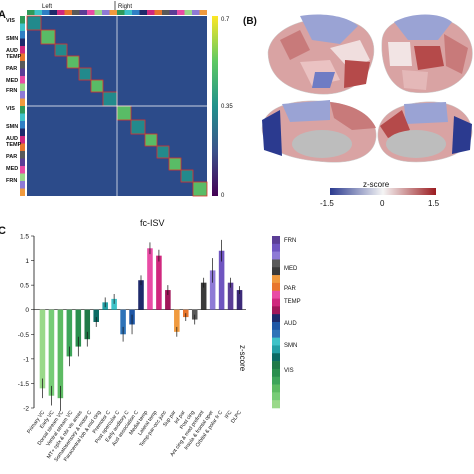 This screenshot has height=474, width=474. Describe the element at coordinates (11, 91) in the screenshot. I see `matrix-network-label-left: FRN` at that location.